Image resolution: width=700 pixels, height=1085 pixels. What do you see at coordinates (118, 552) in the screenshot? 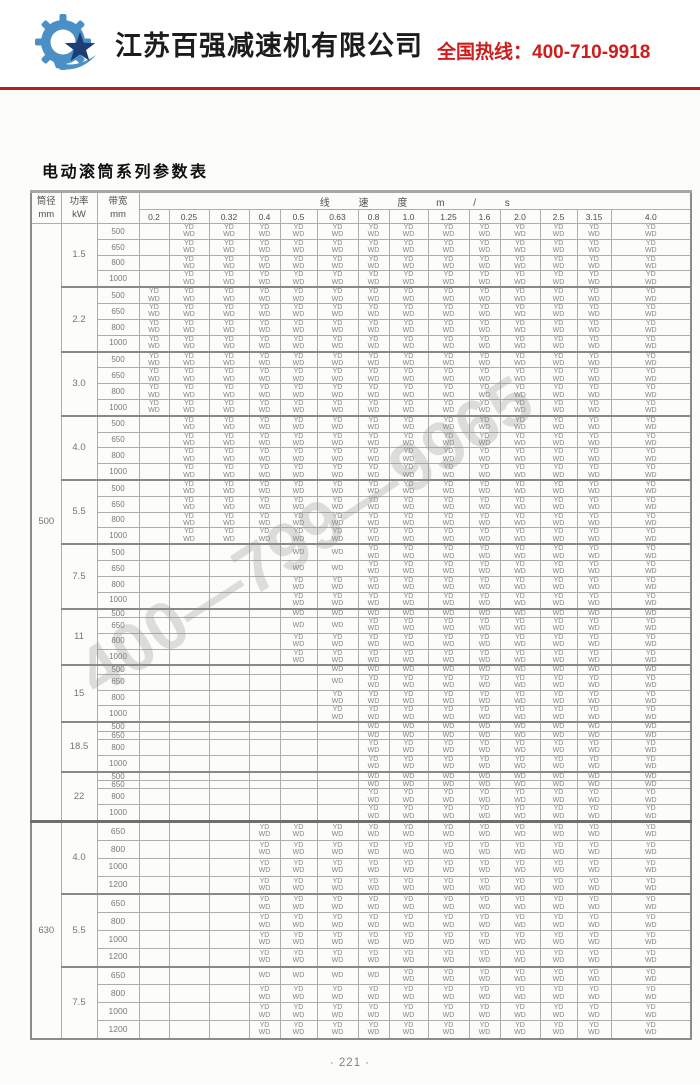
I see `bandwidth-cell: 500` at bounding box center [118, 552].